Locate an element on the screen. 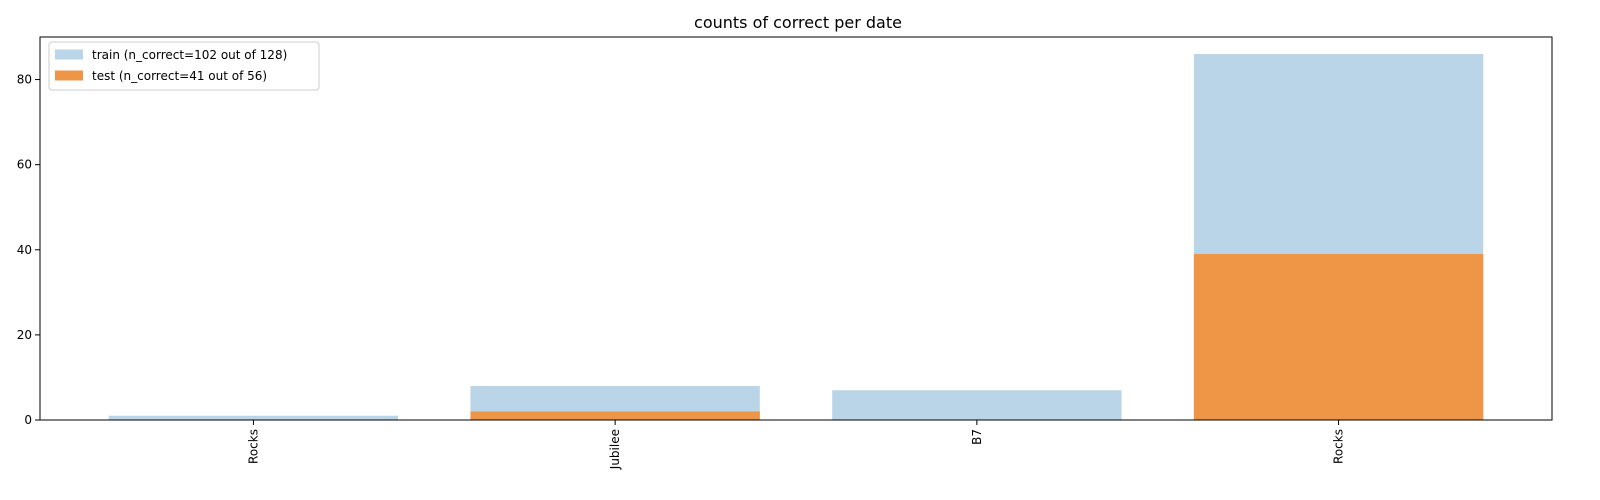 Image resolution: width=1600 pixels, height=500 pixels. legend-swatch-train is located at coordinates (69, 54).